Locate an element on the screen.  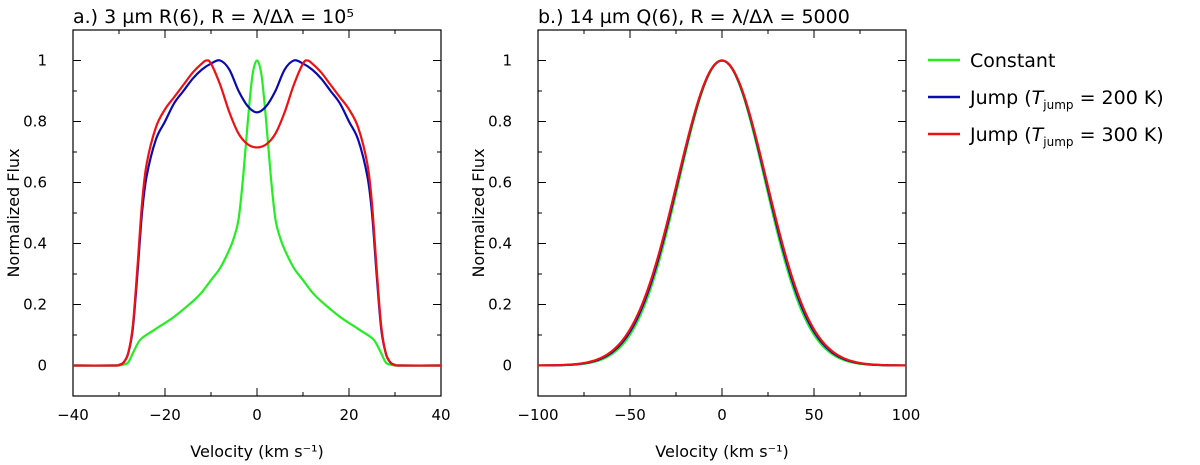
panel-a-ytick-label: 0 is located at coordinates (42, 366).